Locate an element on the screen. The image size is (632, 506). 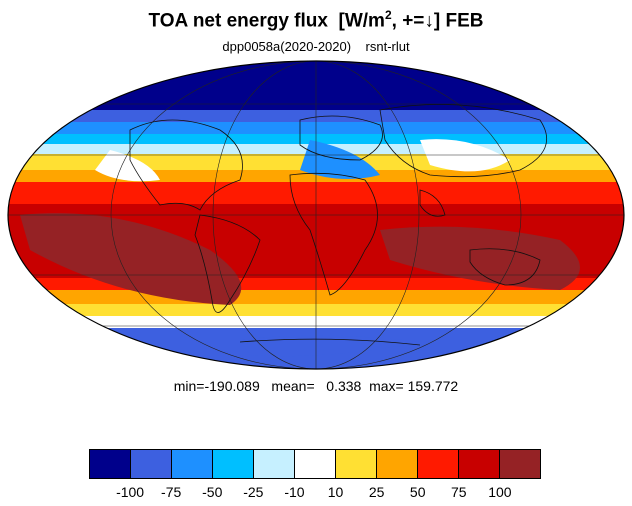
colorbar is located at coordinates (315, 464).